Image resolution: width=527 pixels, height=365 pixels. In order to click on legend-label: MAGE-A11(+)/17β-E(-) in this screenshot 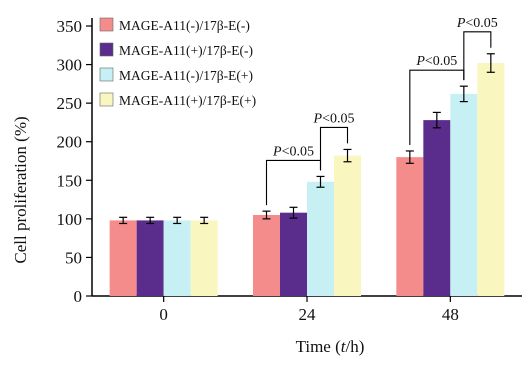, I will do `click(186, 50)`.